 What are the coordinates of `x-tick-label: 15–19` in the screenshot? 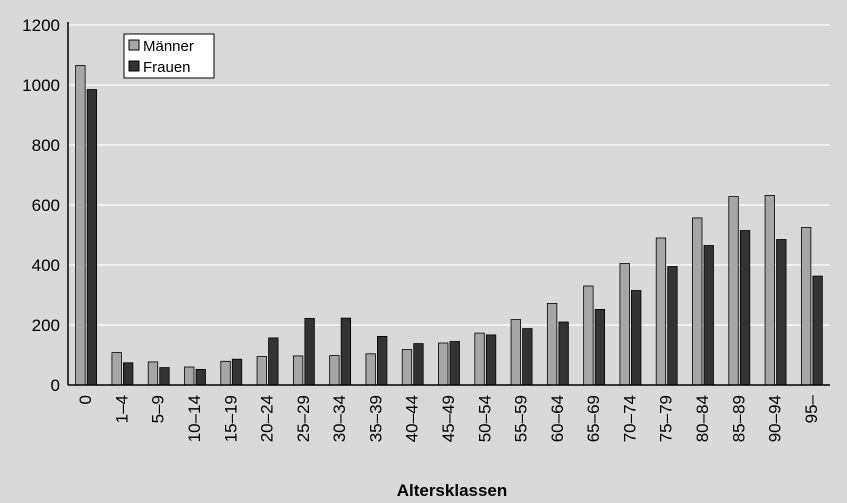 It's located at (230, 418).